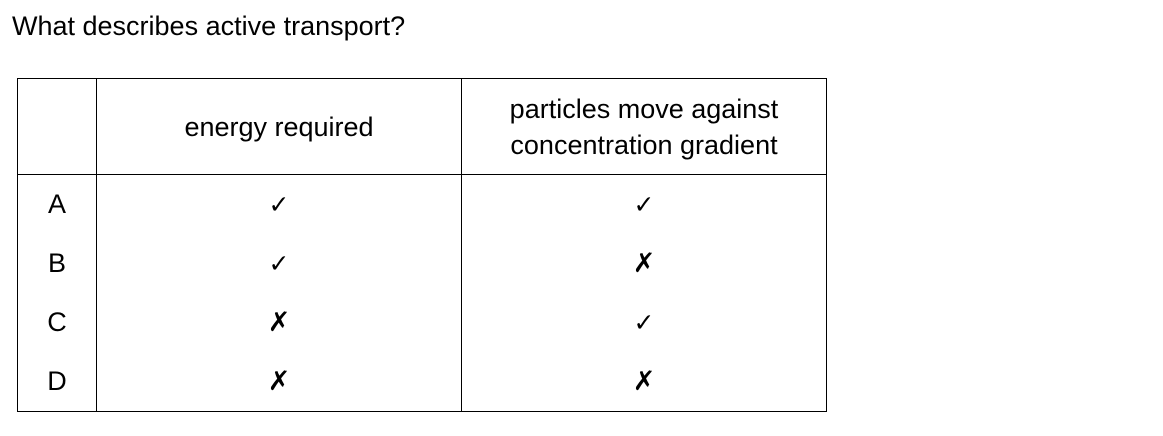 The height and width of the screenshot is (436, 1163). I want to click on table-row-b: B ✓ ✗, so click(422, 263).